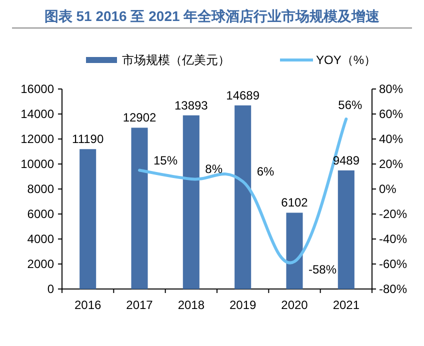 This screenshot has width=424, height=346. I want to click on y-tick-label: 14000, so click(37, 114).